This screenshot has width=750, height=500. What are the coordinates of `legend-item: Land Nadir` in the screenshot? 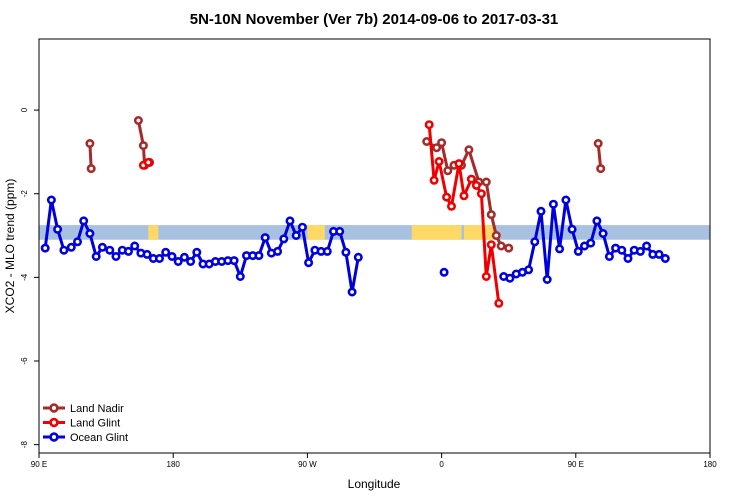 It's located at (83, 409).